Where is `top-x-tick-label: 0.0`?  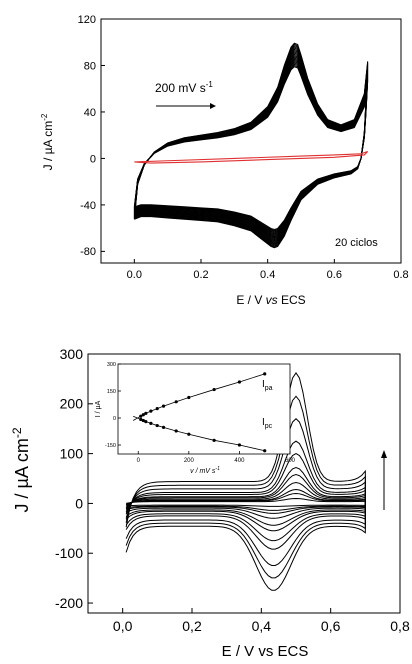
top-x-tick-label: 0.0 is located at coordinates (134, 275).